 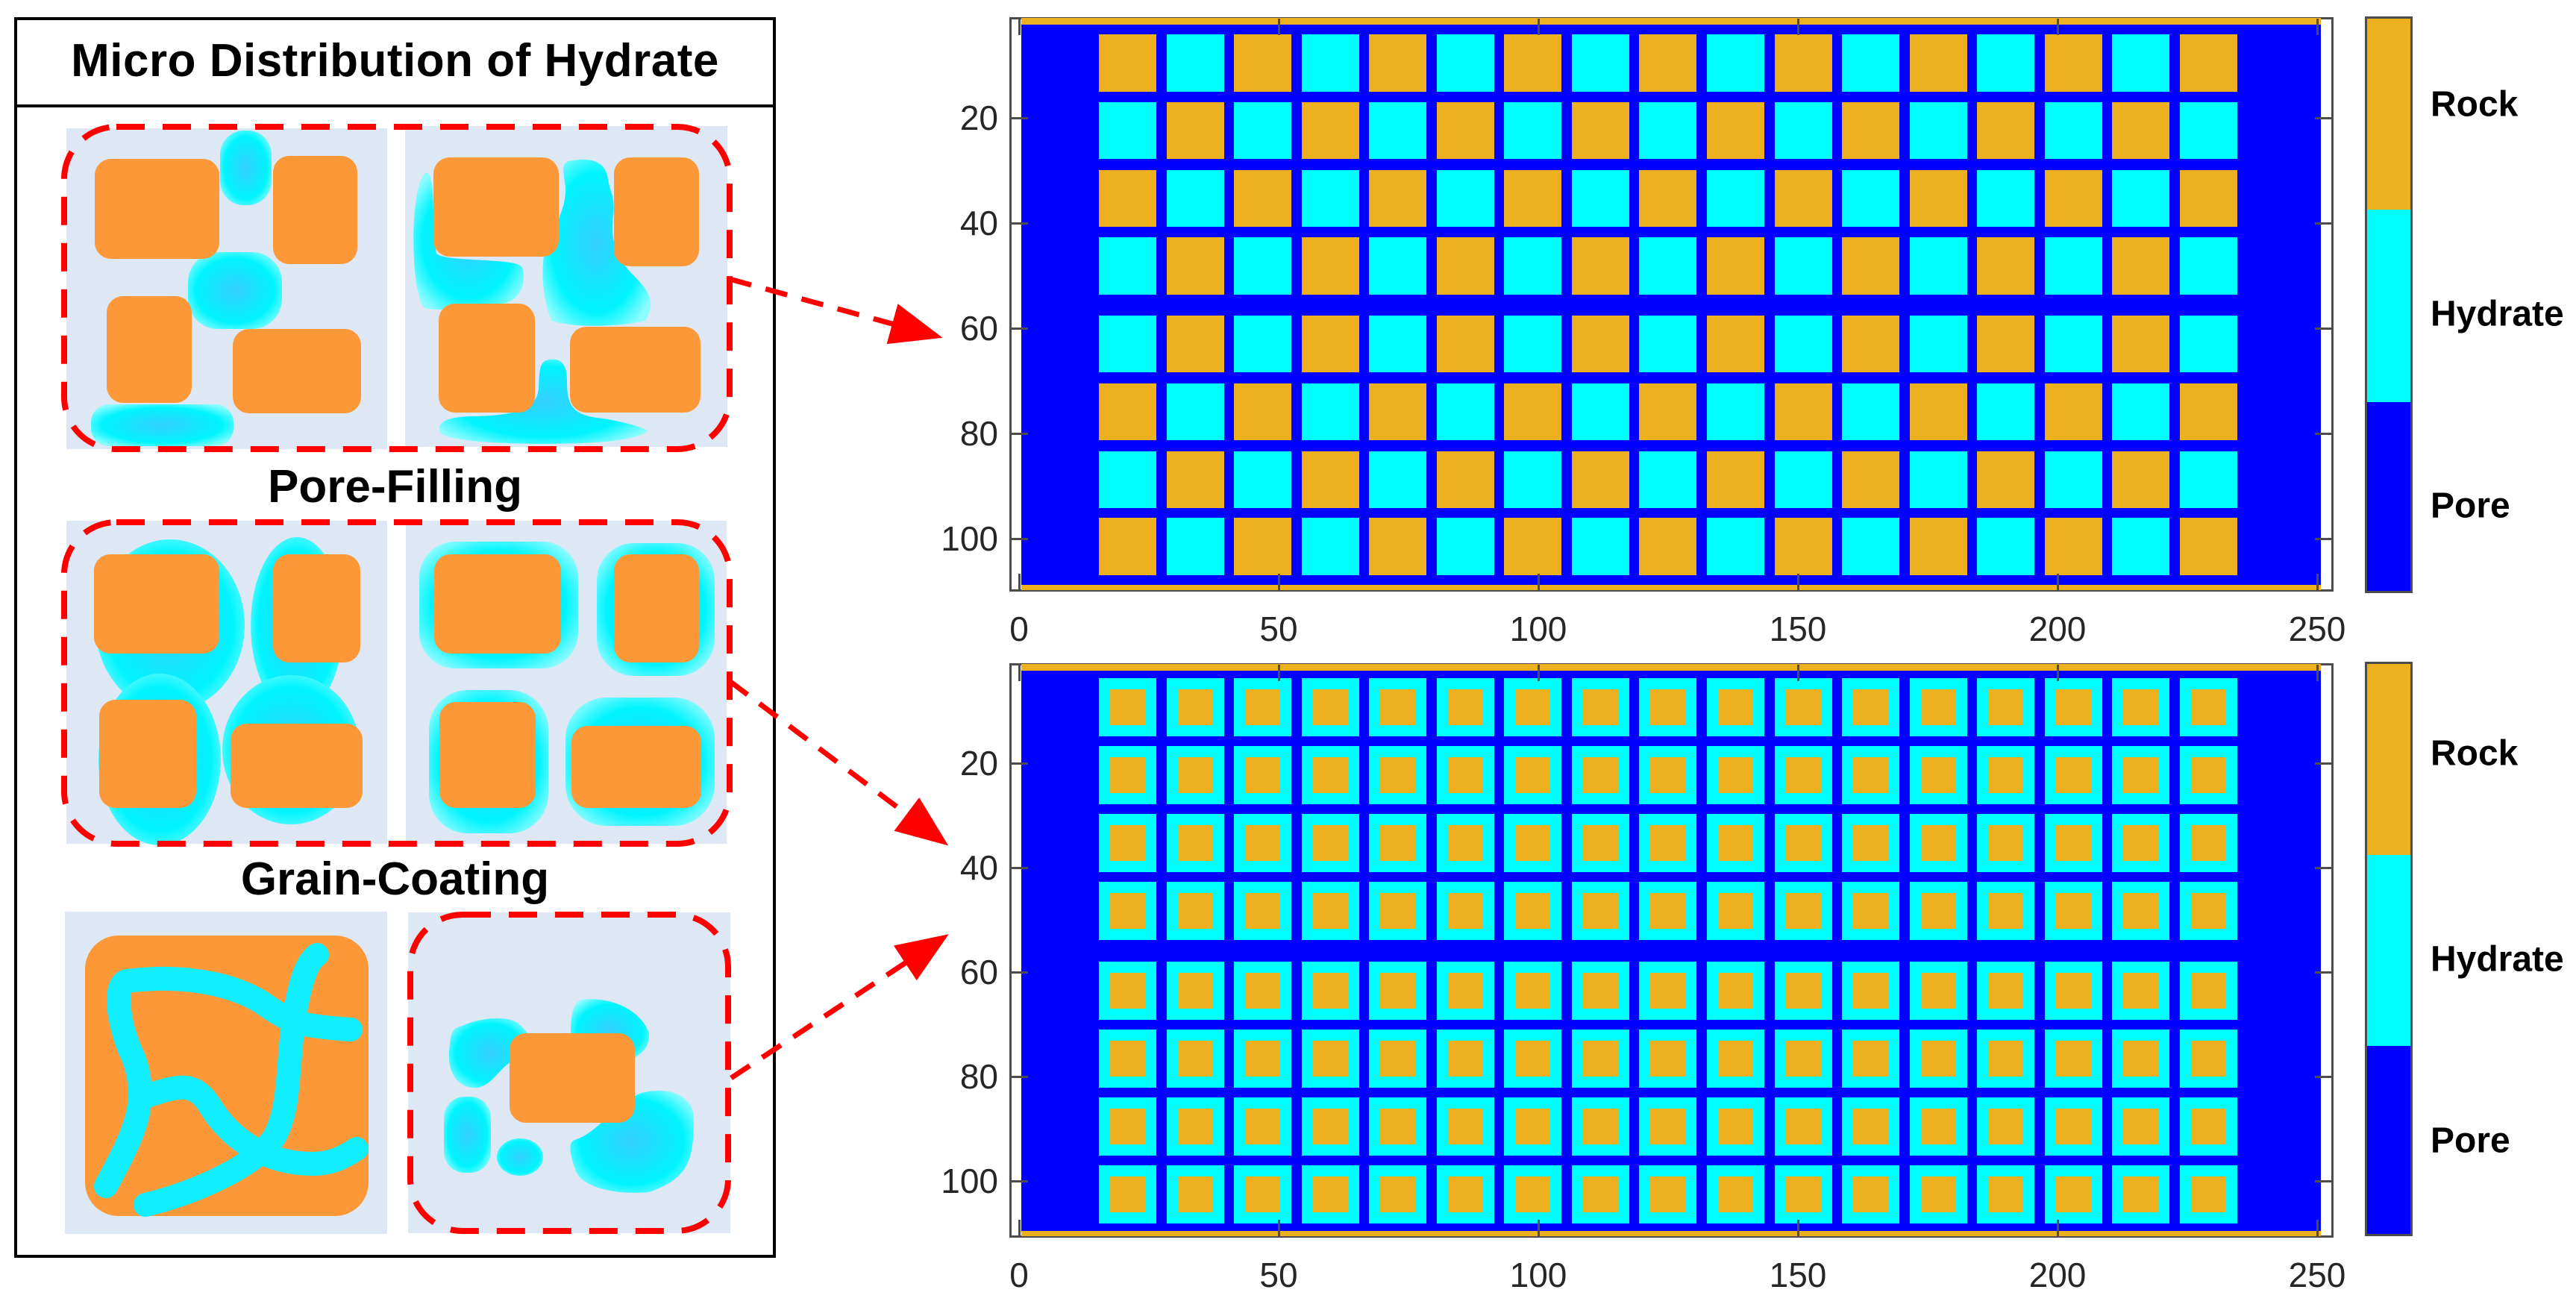 What do you see at coordinates (969, 538) in the screenshot?
I see `y-tick-label: 100` at bounding box center [969, 538].